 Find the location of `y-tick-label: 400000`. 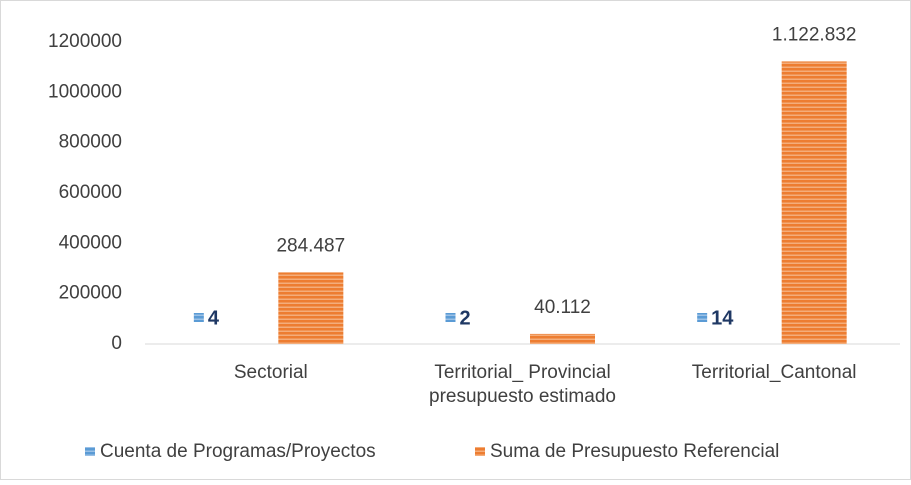

y-tick-label: 400000 is located at coordinates (90, 242).